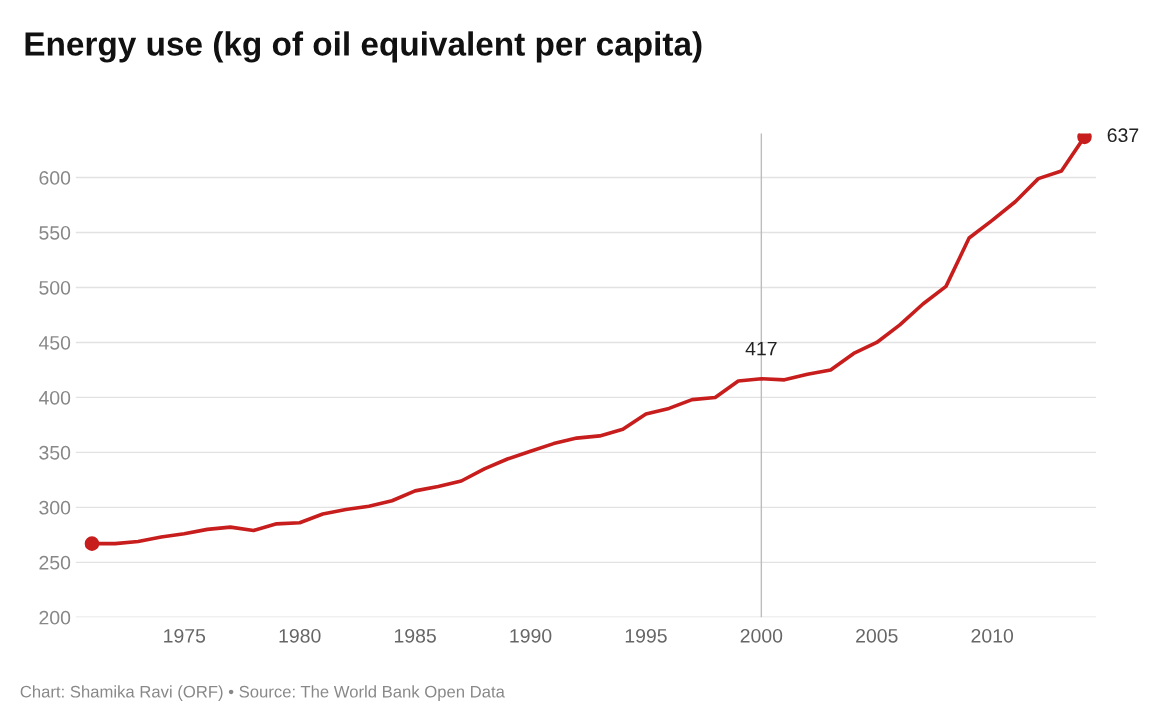 The width and height of the screenshot is (1166, 722). Describe the element at coordinates (1123, 135) in the screenshot. I see `annotation: 637` at that location.